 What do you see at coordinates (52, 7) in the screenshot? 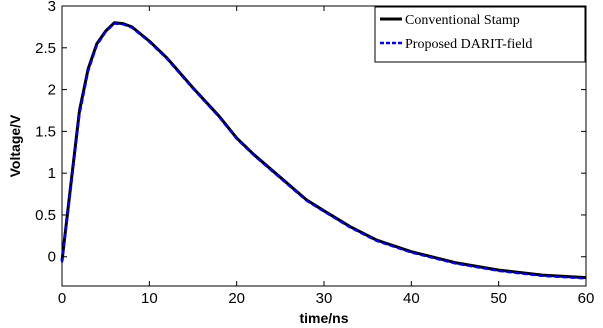
I see `y-tick-label: 3` at bounding box center [52, 7].